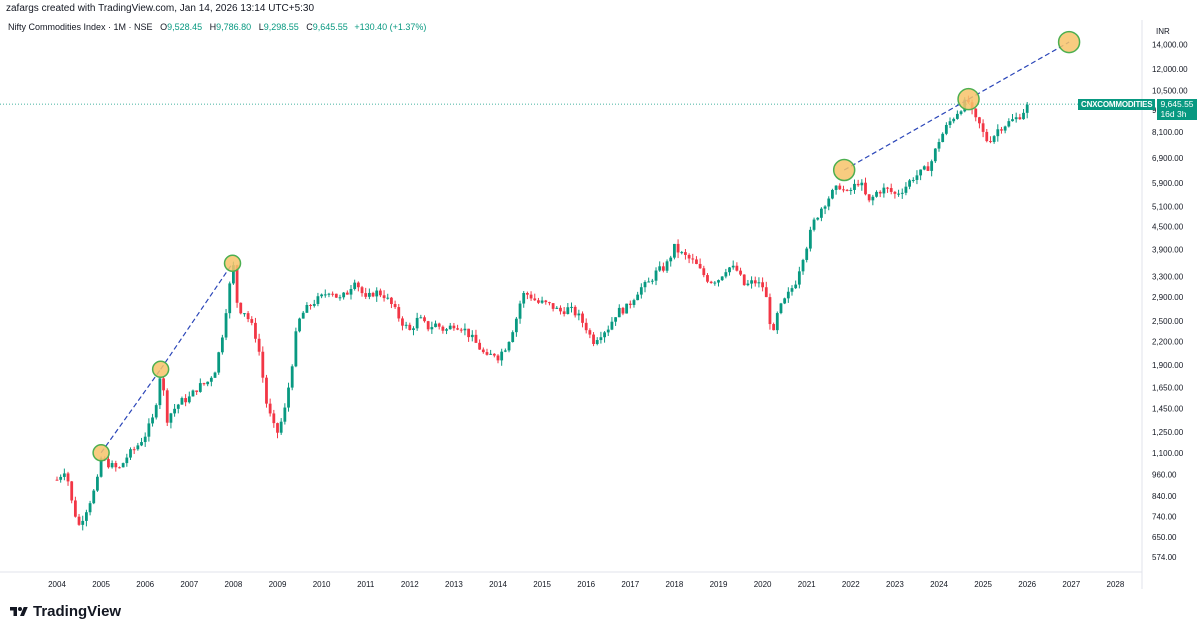 The width and height of the screenshot is (1200, 632). I want to click on last-price-tag: CNXCOMMODITIES 9,645.55 16d 3h, so click(1137, 110).